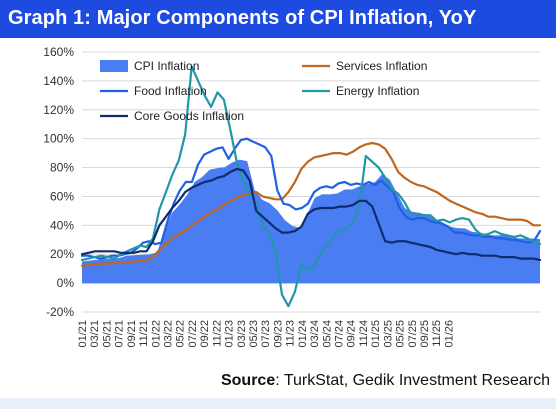 The image size is (556, 409). I want to click on source-text: : TurkStat, Gedik Investment Research, so click(412, 380).